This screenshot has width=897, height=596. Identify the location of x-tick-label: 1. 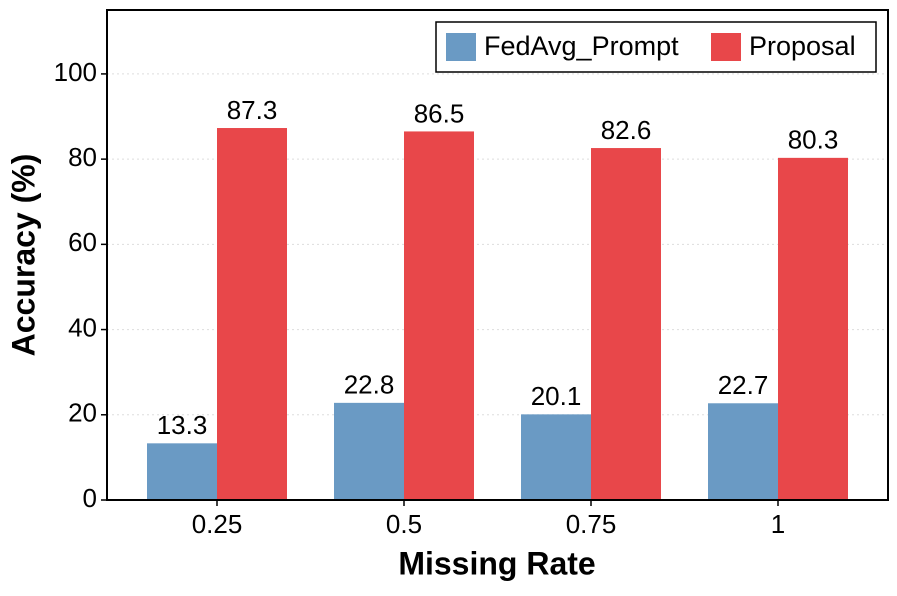
(778, 524).